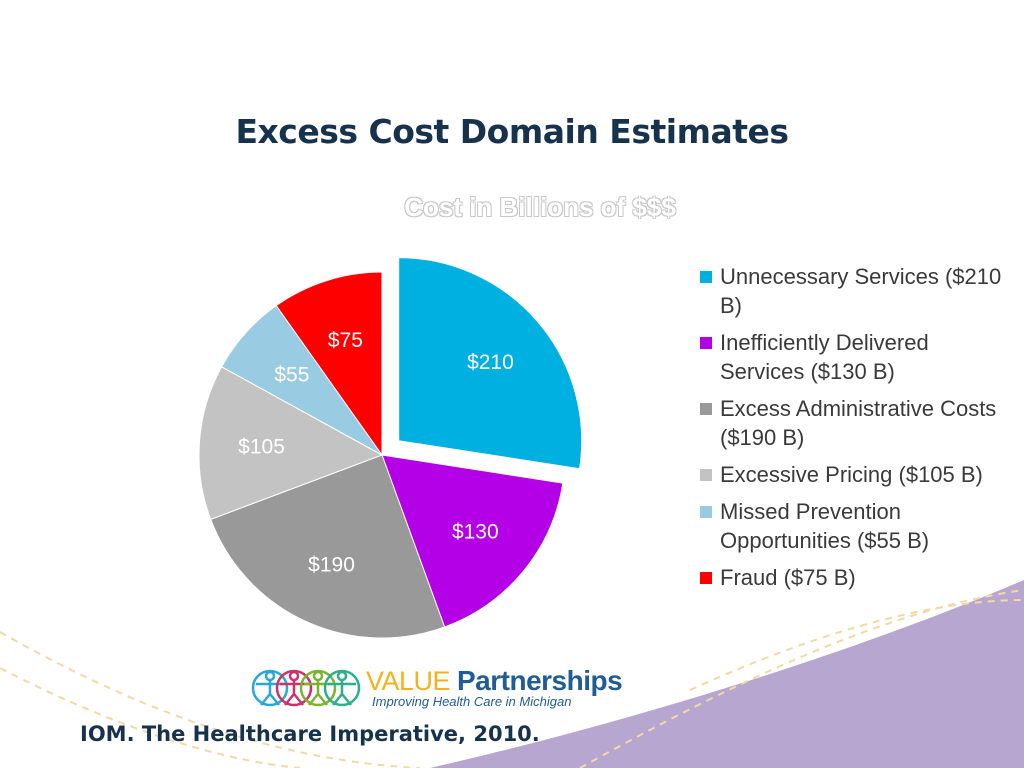 Image resolution: width=1024 pixels, height=768 pixels. I want to click on legend-item-excess-administrative: Excess Administrative Costs ($190 B), so click(852, 423).